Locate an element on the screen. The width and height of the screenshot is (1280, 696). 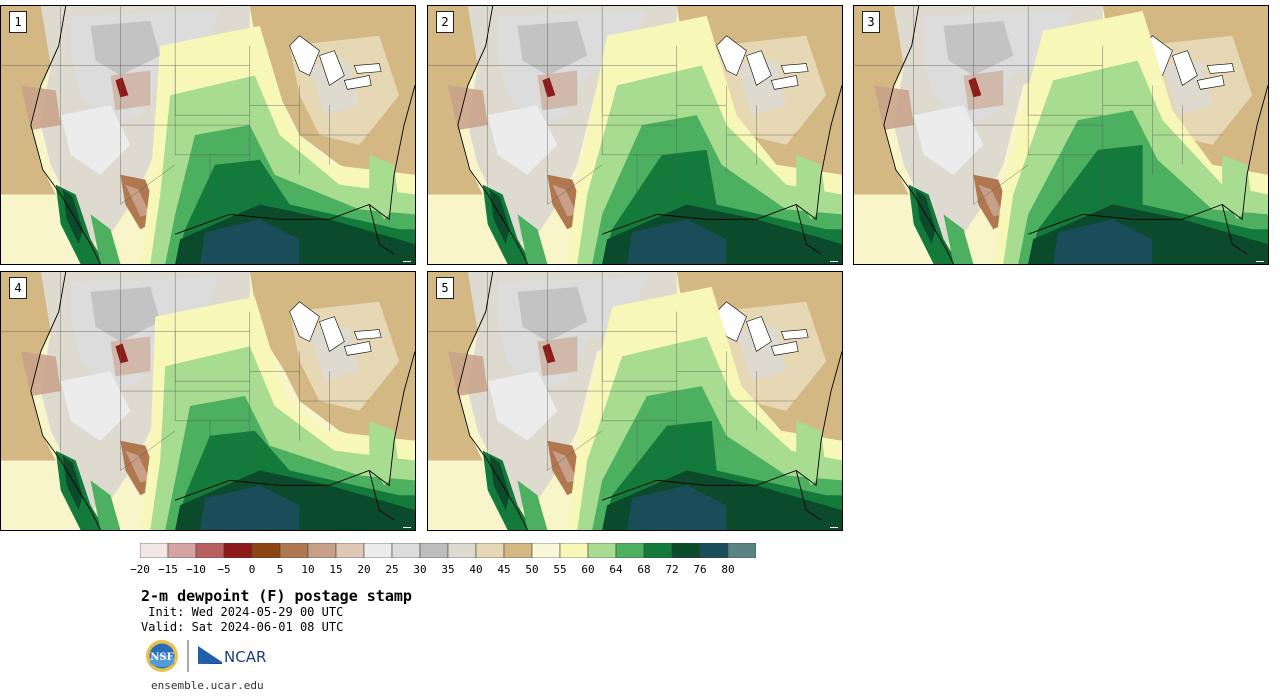
colorbar-tick-label: 64 is located at coordinates (616, 569).